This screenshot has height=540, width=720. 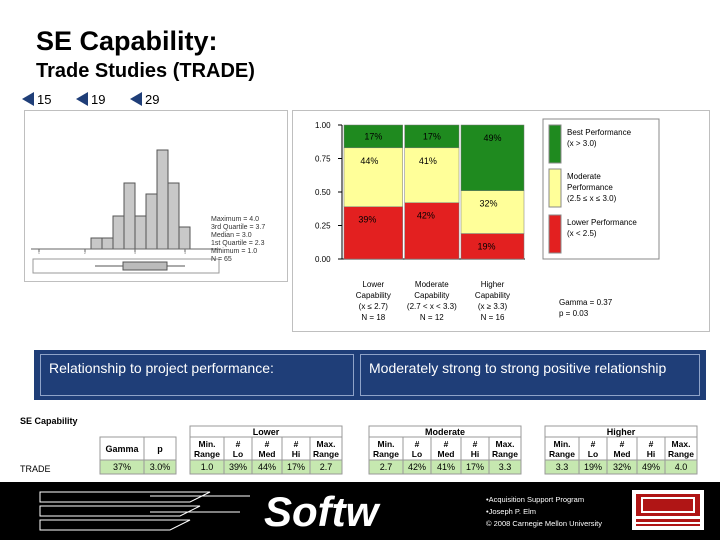 What do you see at coordinates (602, 222) in the screenshot?
I see `mosaic-legend-label: Lower Performance` at bounding box center [602, 222].